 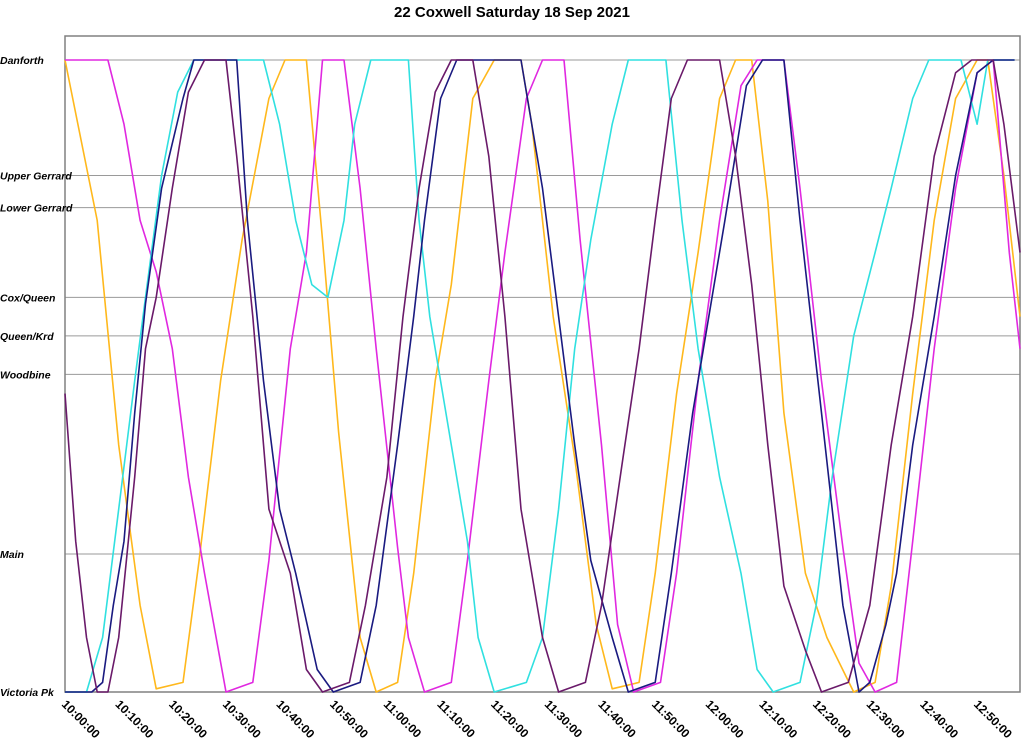 I want to click on x-tick-label: 11:20:00, so click(x=510, y=719).